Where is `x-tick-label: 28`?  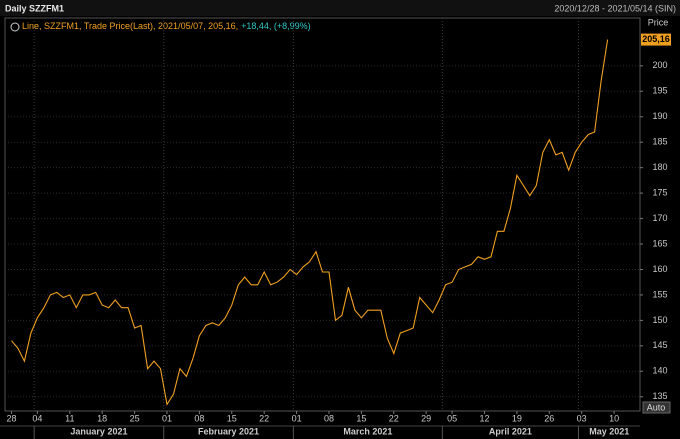 x-tick-label: 28 is located at coordinates (11, 418).